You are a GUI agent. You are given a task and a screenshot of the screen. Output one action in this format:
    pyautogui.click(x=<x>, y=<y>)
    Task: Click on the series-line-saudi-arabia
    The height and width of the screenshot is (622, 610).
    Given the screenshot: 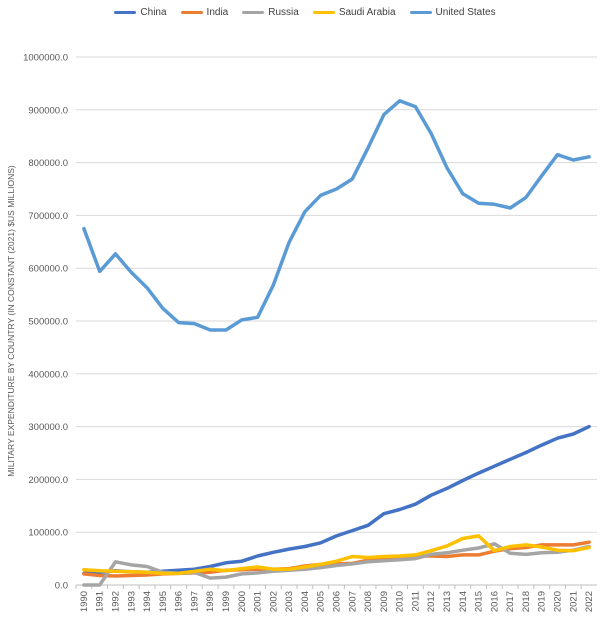 What is the action you would take?
    pyautogui.click(x=336, y=555)
    